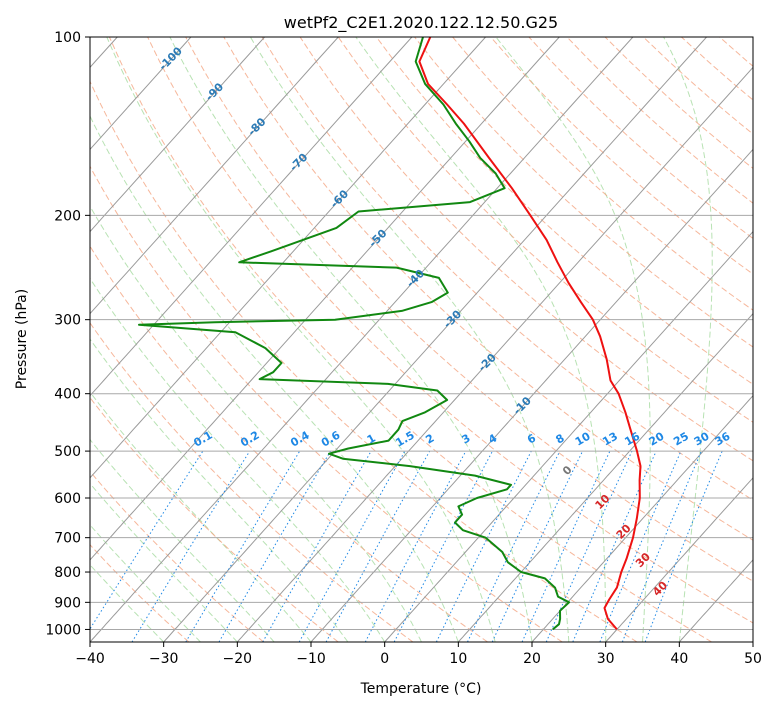 The image size is (775, 708). Describe the element at coordinates (67, 452) in the screenshot. I see `y-tick-label: 500` at that location.